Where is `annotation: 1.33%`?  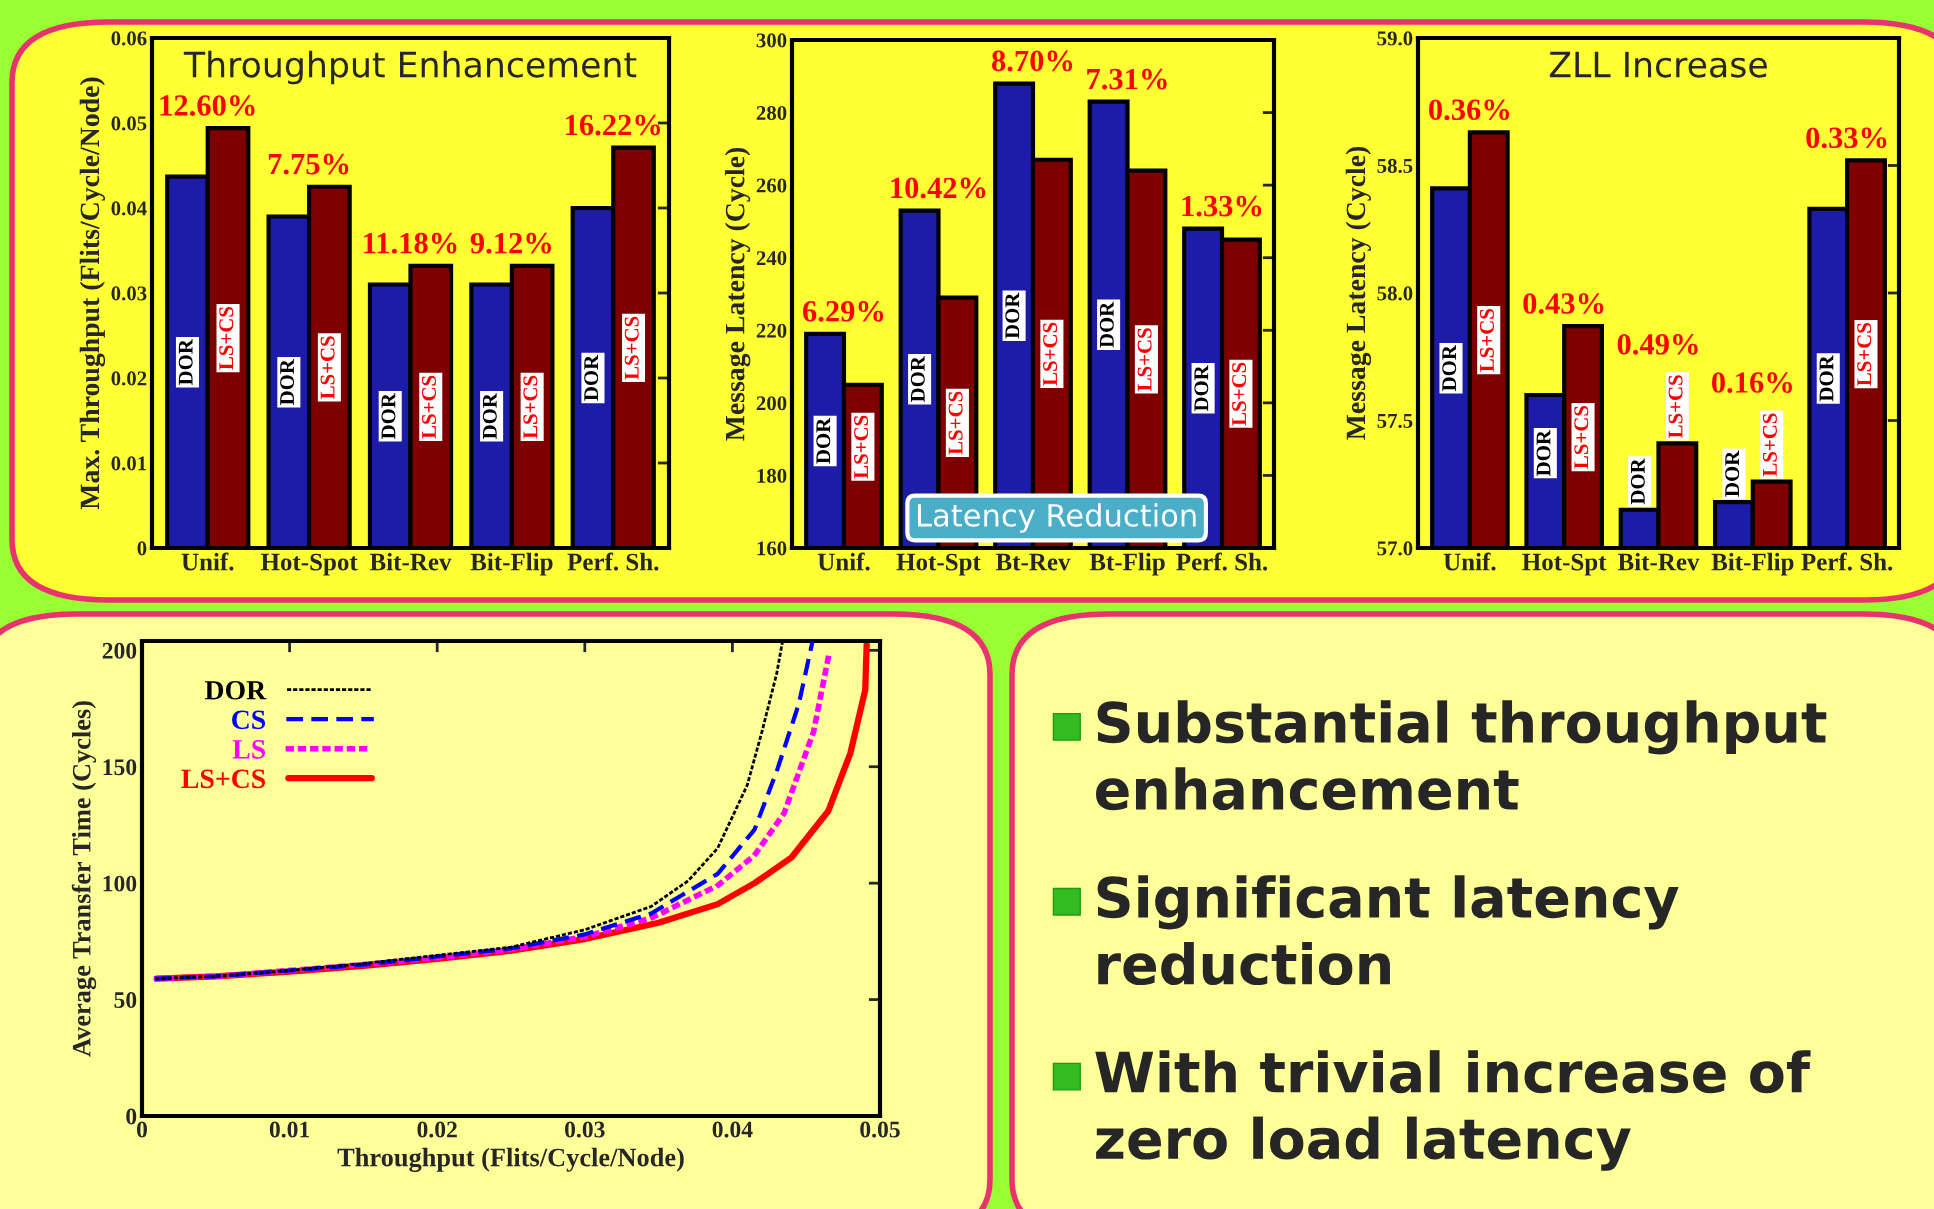 annotation: 1.33% is located at coordinates (1222, 206).